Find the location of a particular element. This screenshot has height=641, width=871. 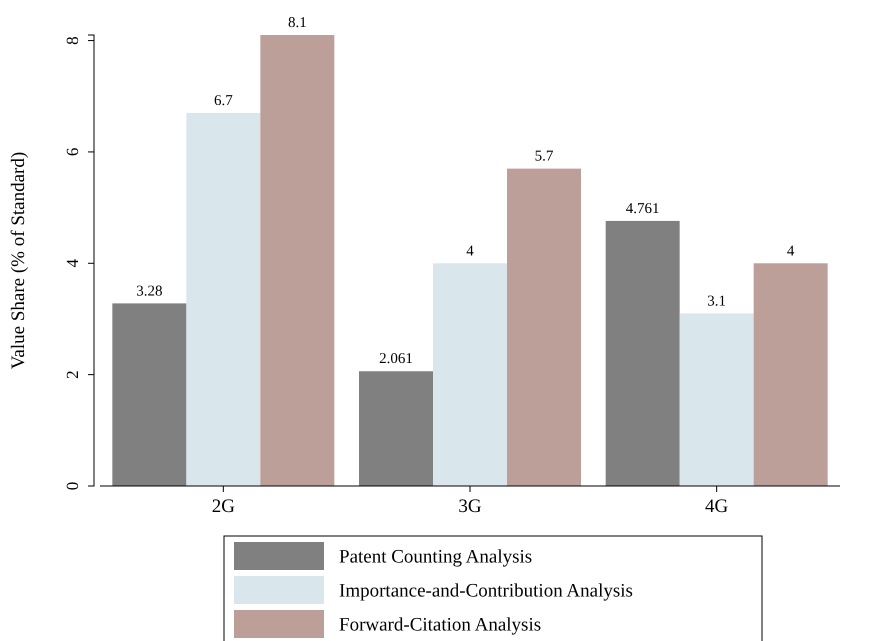

y-tick-label: 0 is located at coordinates (72, 486).